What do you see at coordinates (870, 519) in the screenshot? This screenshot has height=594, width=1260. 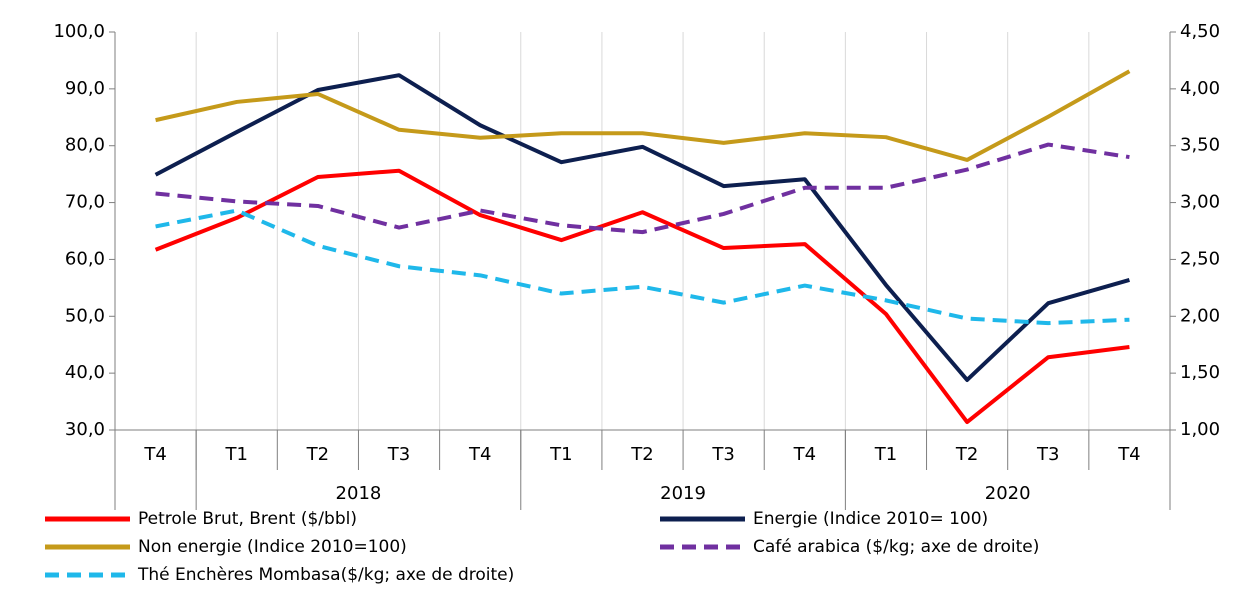 I see `legend-label: Energie (Indice 2010= 100)` at bounding box center [870, 519].